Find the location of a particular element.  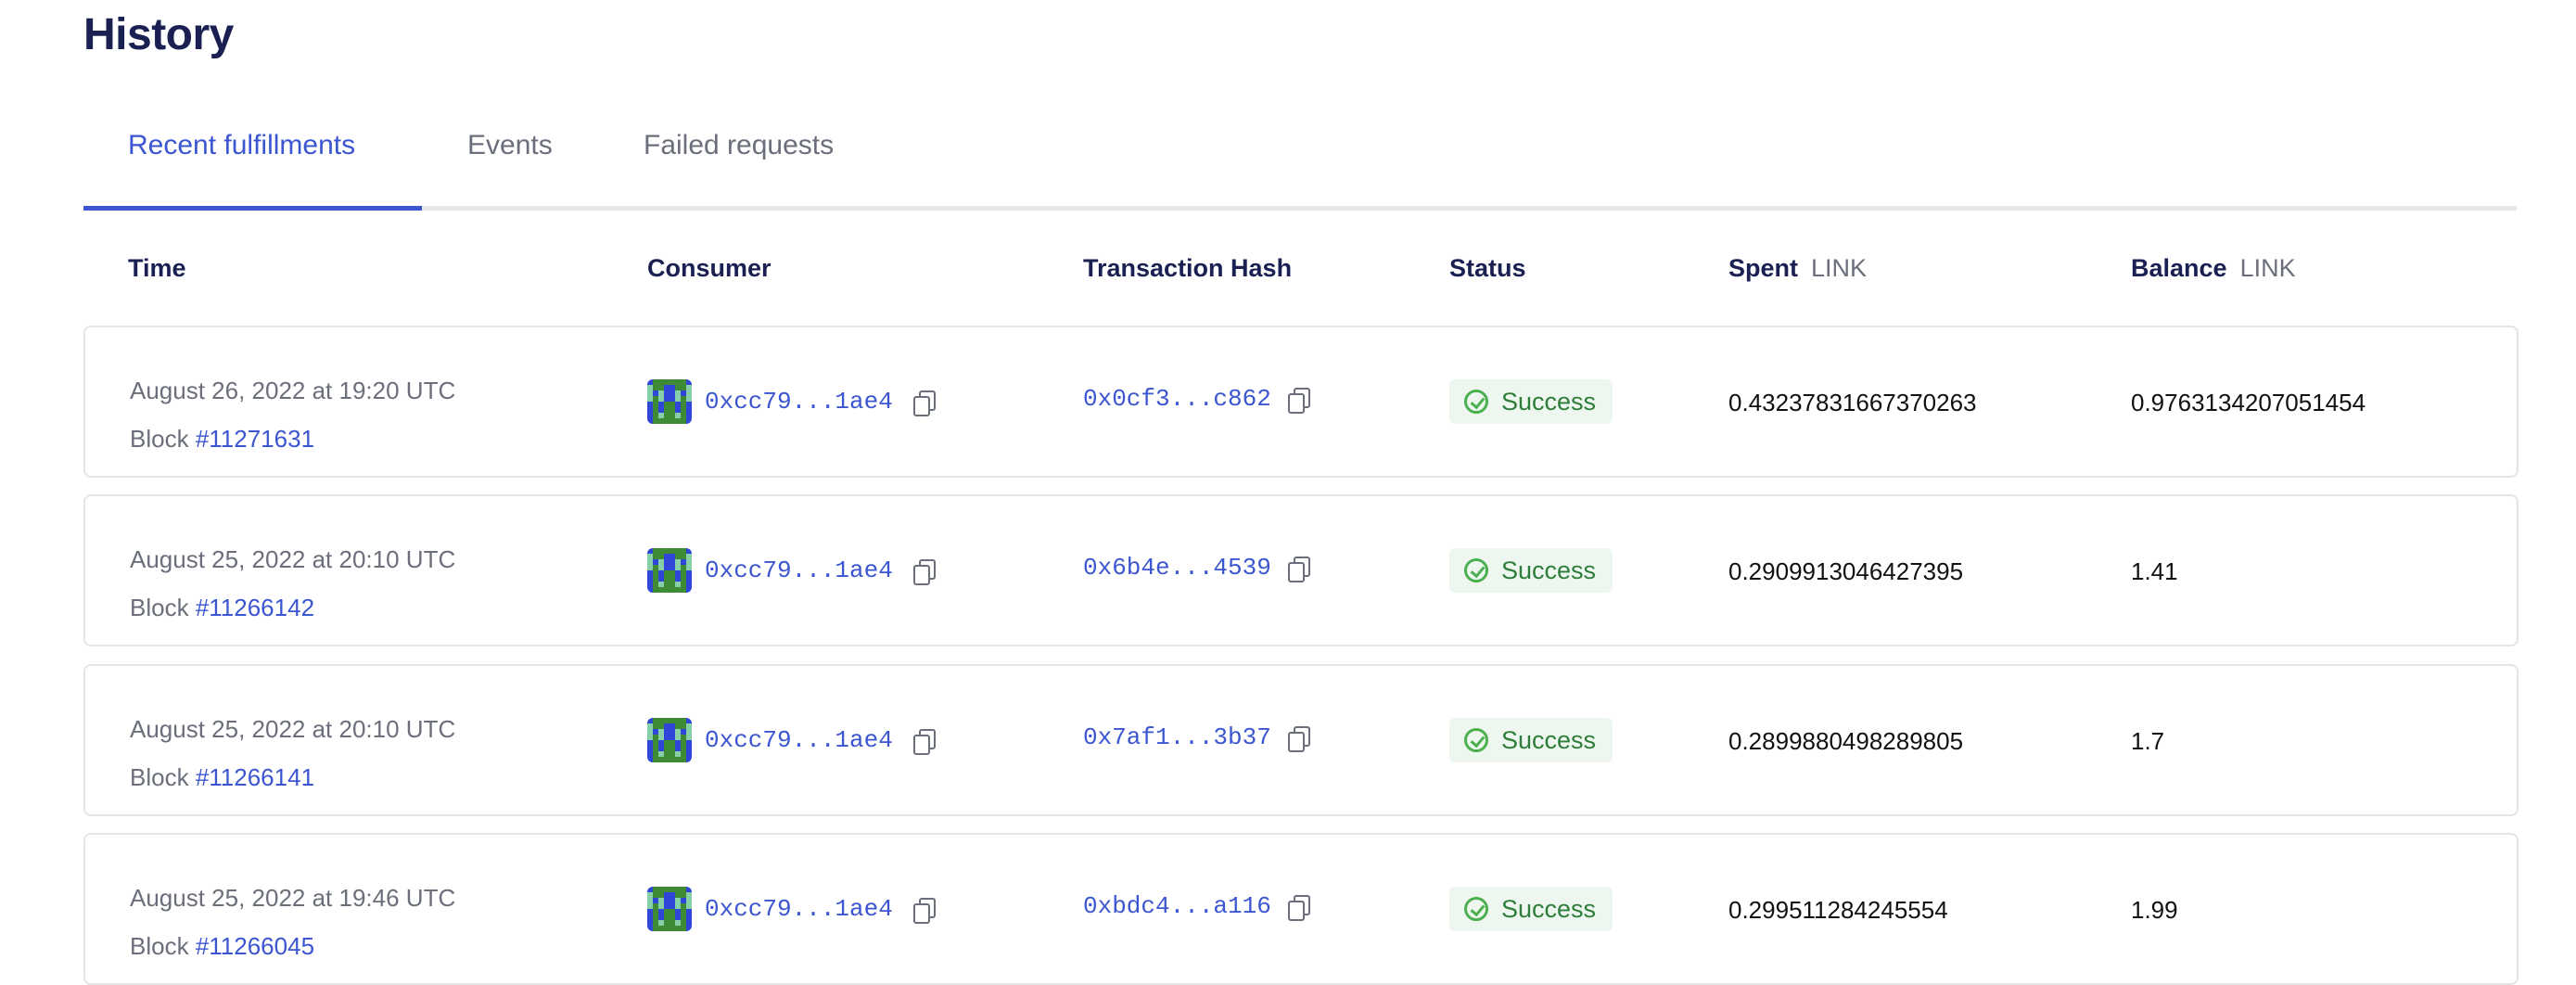

hash-cell: 0xbdc4...a116 is located at coordinates (1196, 906).